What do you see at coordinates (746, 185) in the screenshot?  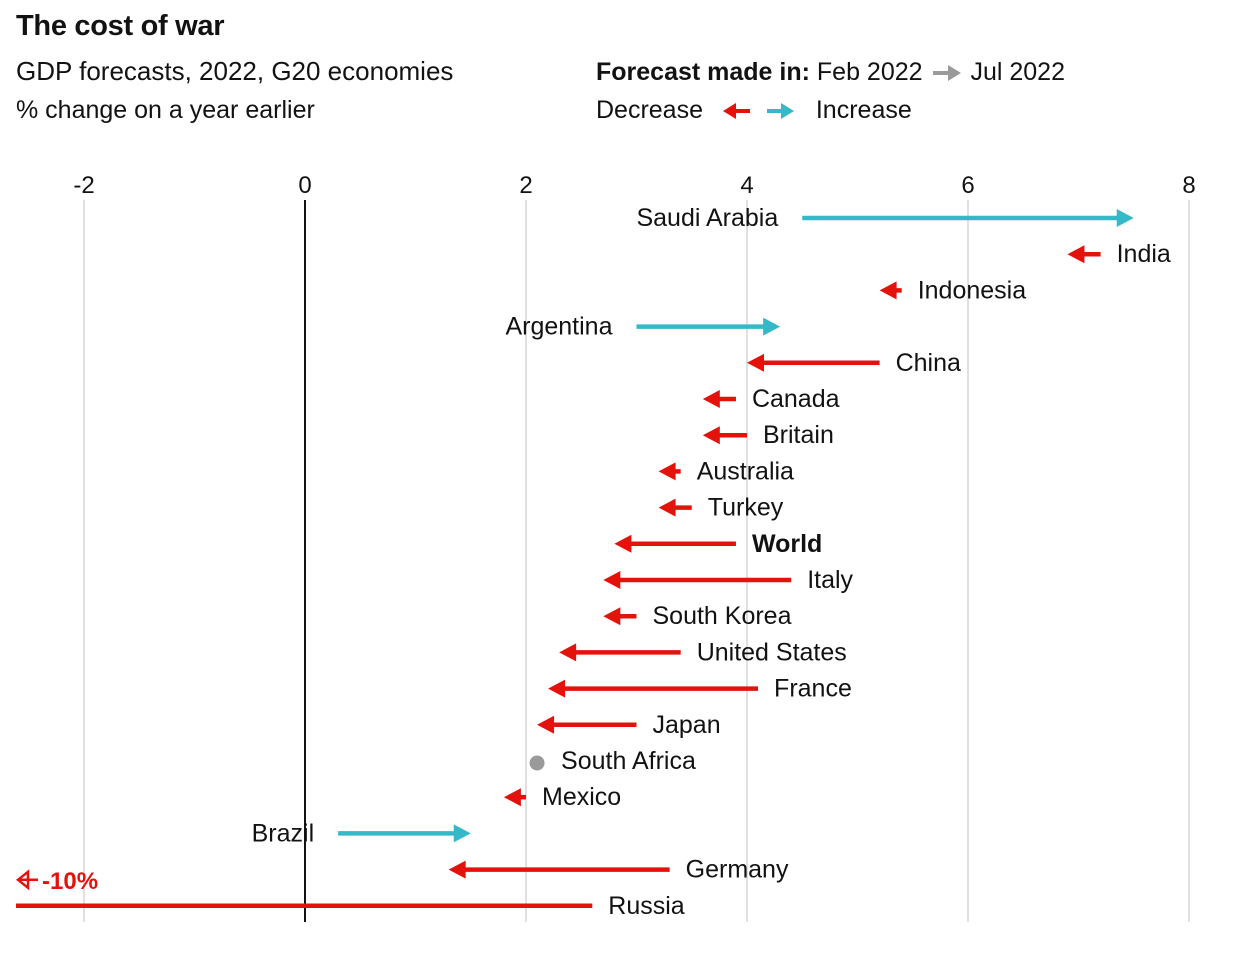 I see `x-tick-label: 4` at bounding box center [746, 185].